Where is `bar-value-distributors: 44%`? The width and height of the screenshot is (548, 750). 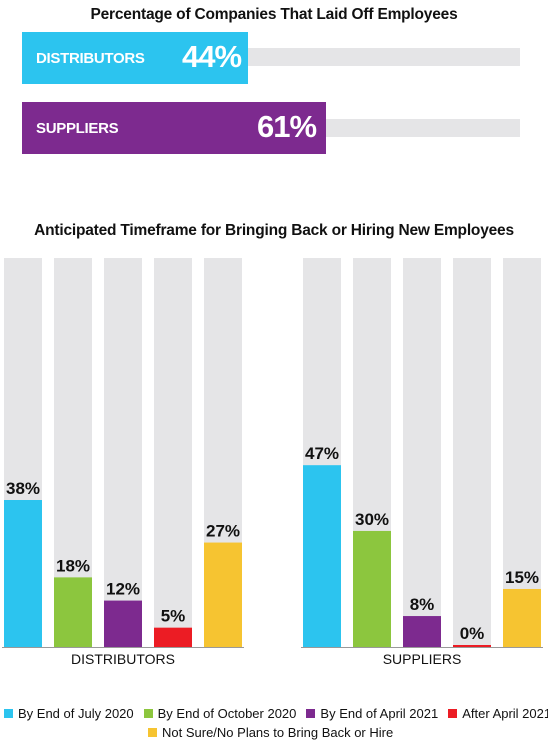 bar-value-distributors: 44% is located at coordinates (212, 56).